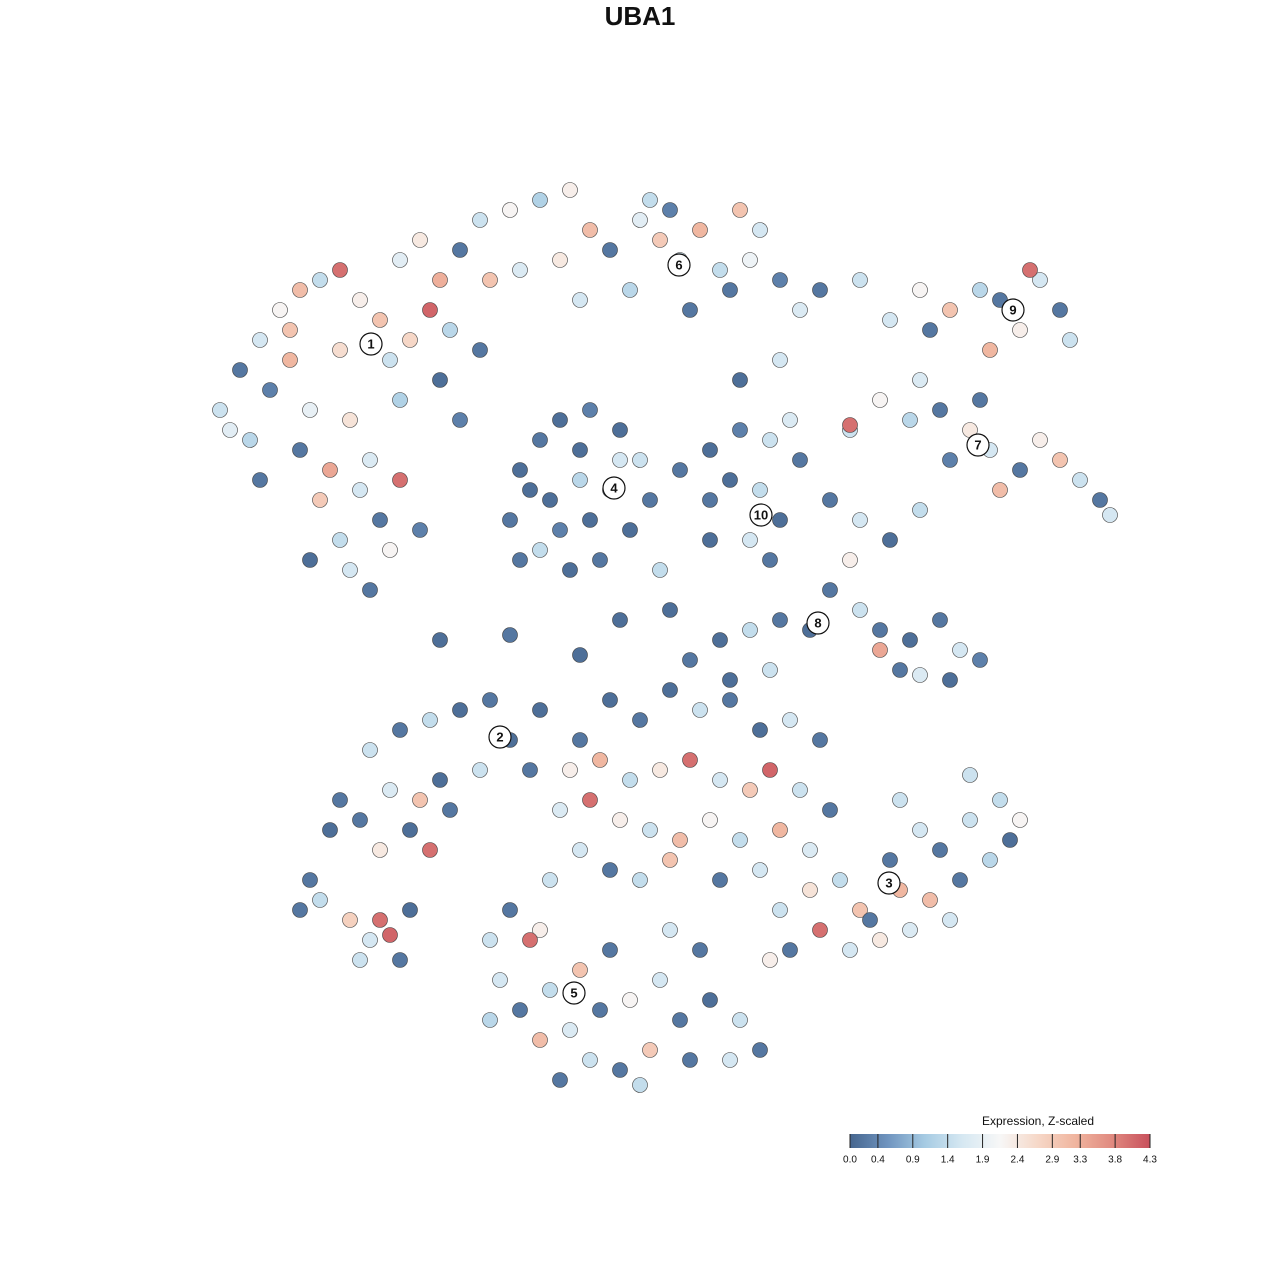 The image size is (1280, 1285). I want to click on cluster-label: 5, so click(573, 992).